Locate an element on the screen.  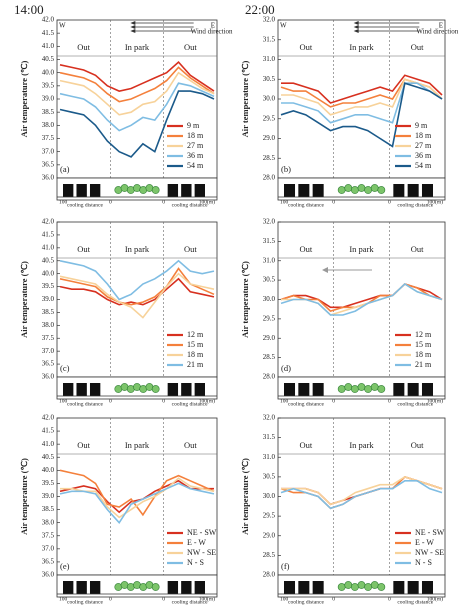
legend-label: NE - SW is located at coordinates (202, 532).